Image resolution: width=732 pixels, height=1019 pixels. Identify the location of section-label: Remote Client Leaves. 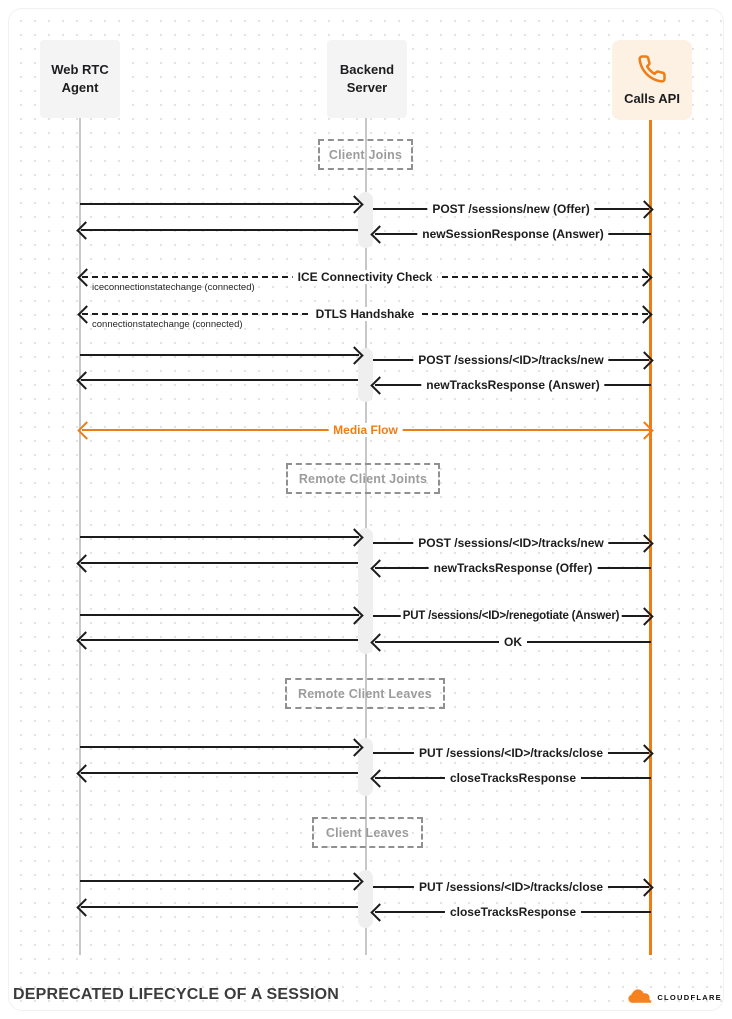
(365, 693).